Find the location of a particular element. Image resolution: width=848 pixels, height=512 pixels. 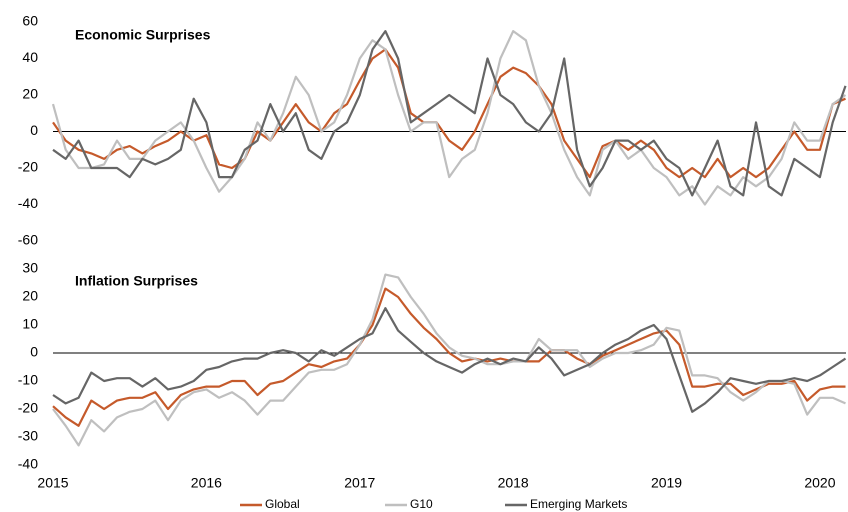

y-tick-label: 10 is located at coordinates (30, 324).